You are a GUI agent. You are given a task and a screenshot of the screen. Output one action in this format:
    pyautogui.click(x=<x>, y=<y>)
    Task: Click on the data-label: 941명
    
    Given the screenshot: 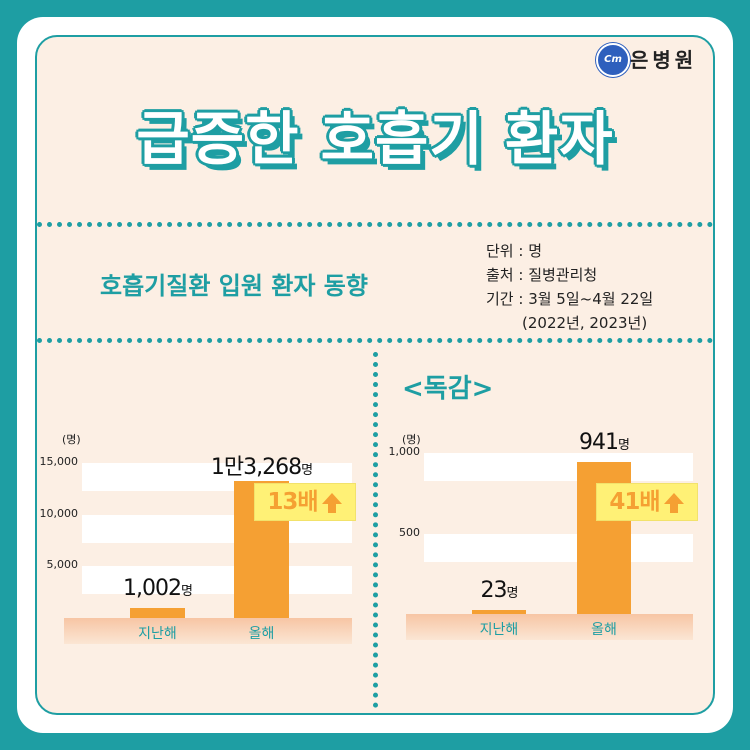 What is the action you would take?
    pyautogui.click(x=604, y=443)
    